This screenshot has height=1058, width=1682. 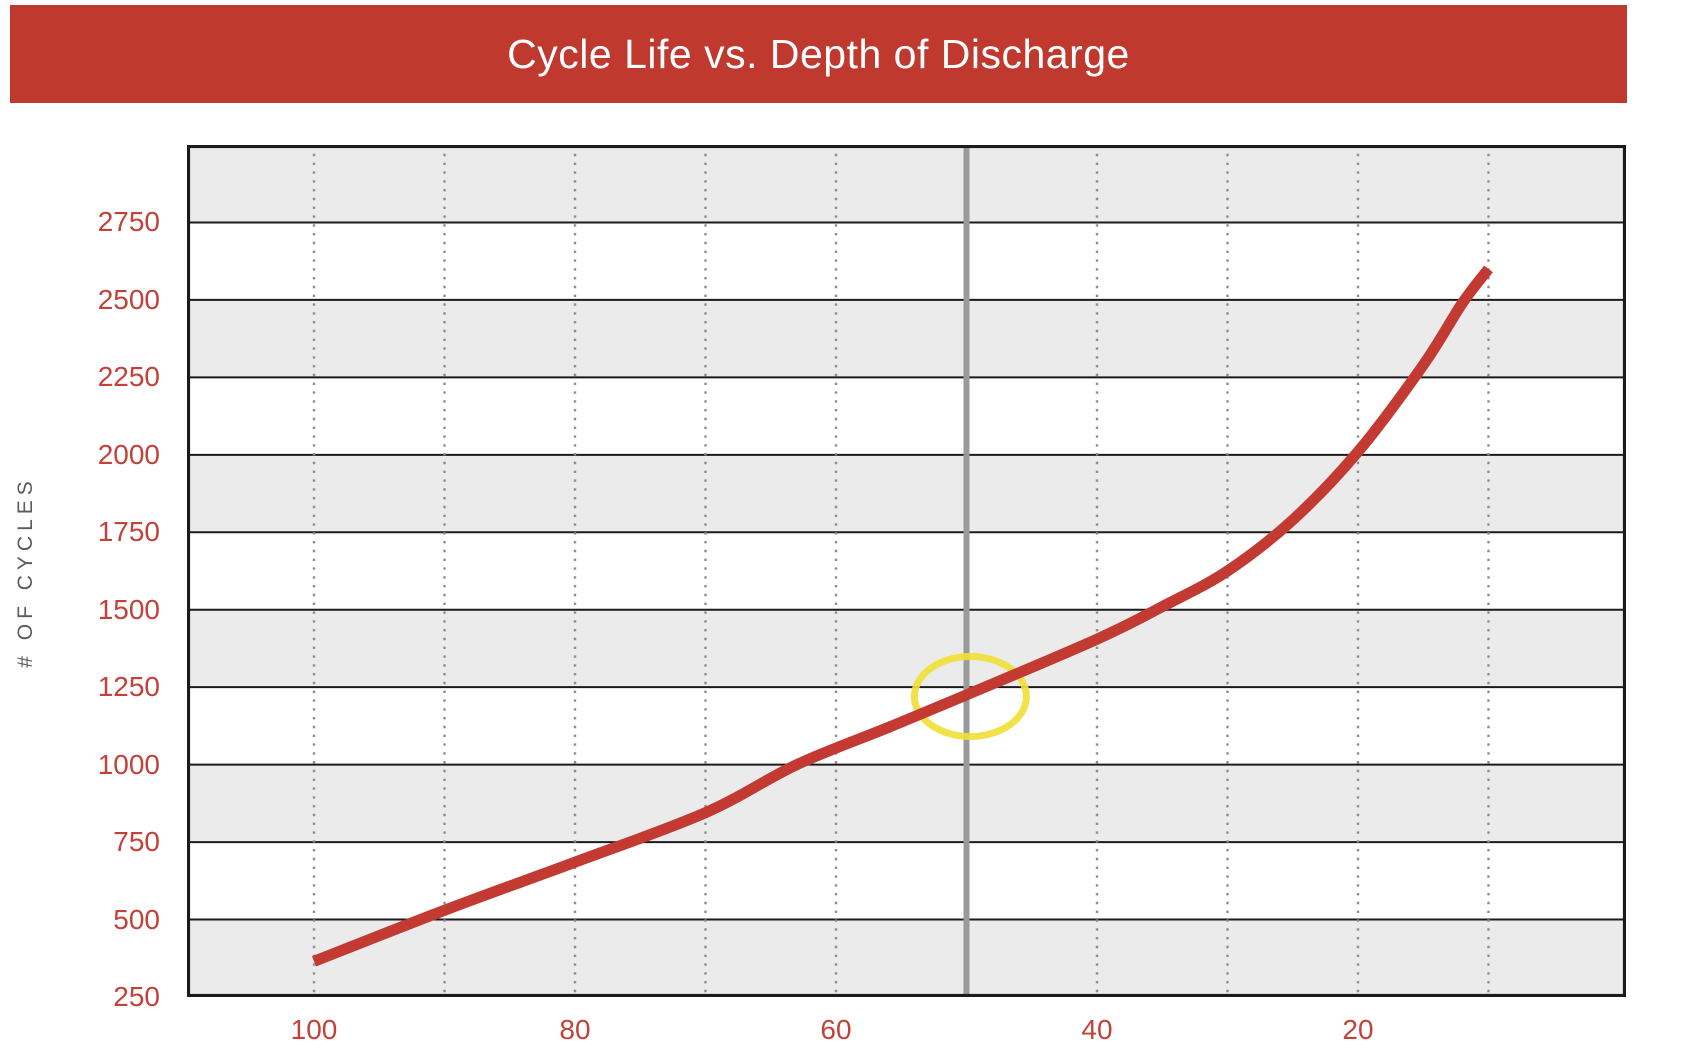 I want to click on x-tick-label: 20, so click(x=1358, y=1029).